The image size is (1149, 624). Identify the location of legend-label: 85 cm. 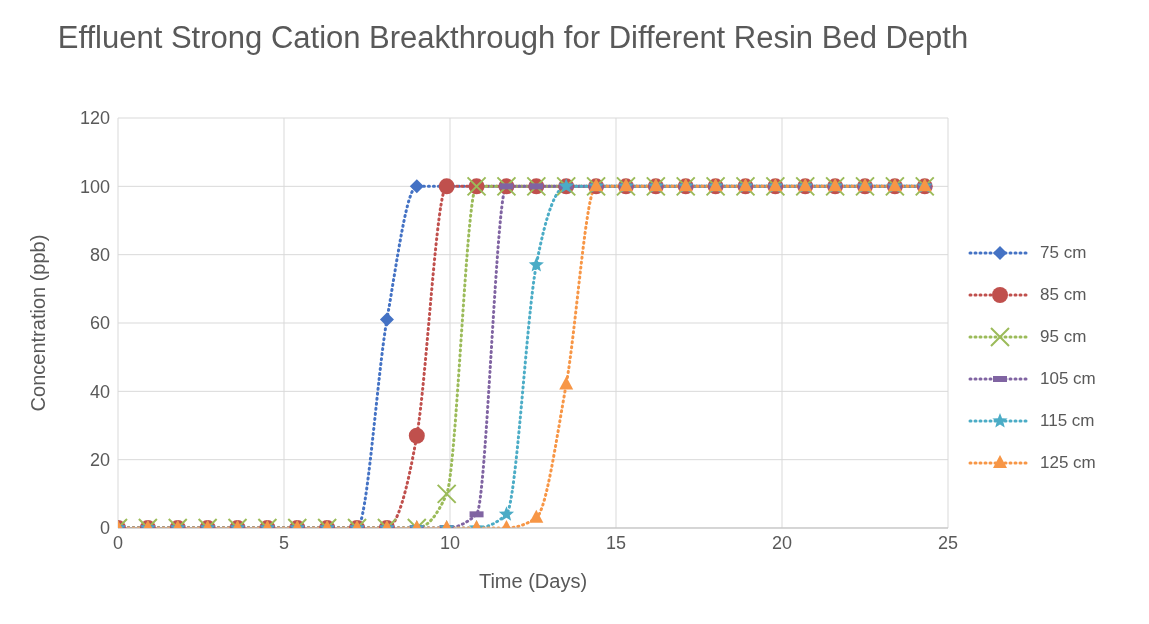
(1063, 295).